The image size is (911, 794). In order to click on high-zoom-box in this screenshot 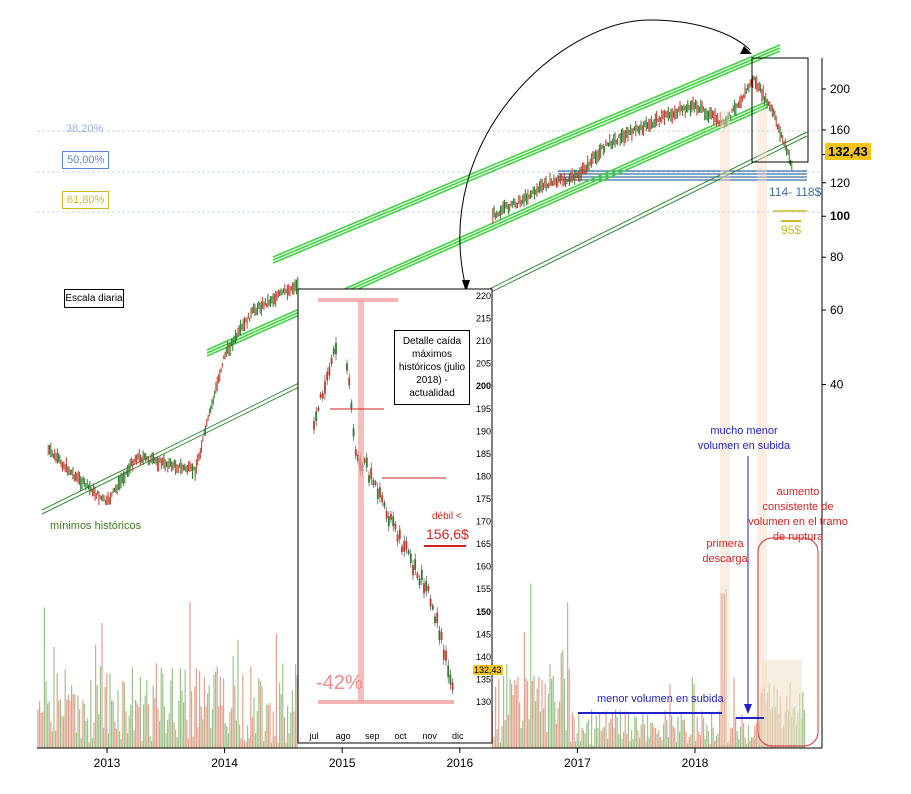, I will do `click(780, 110)`.